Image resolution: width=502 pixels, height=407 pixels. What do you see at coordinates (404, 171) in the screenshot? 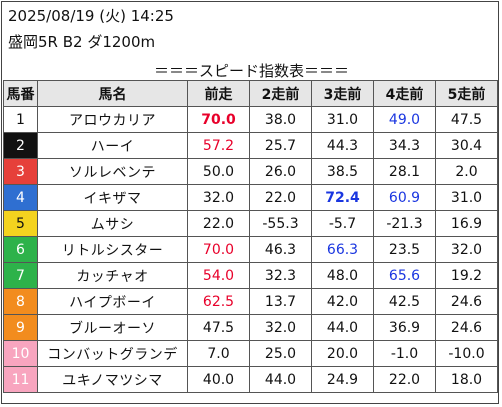
I see `speed-index-cell: 28.1` at bounding box center [404, 171].